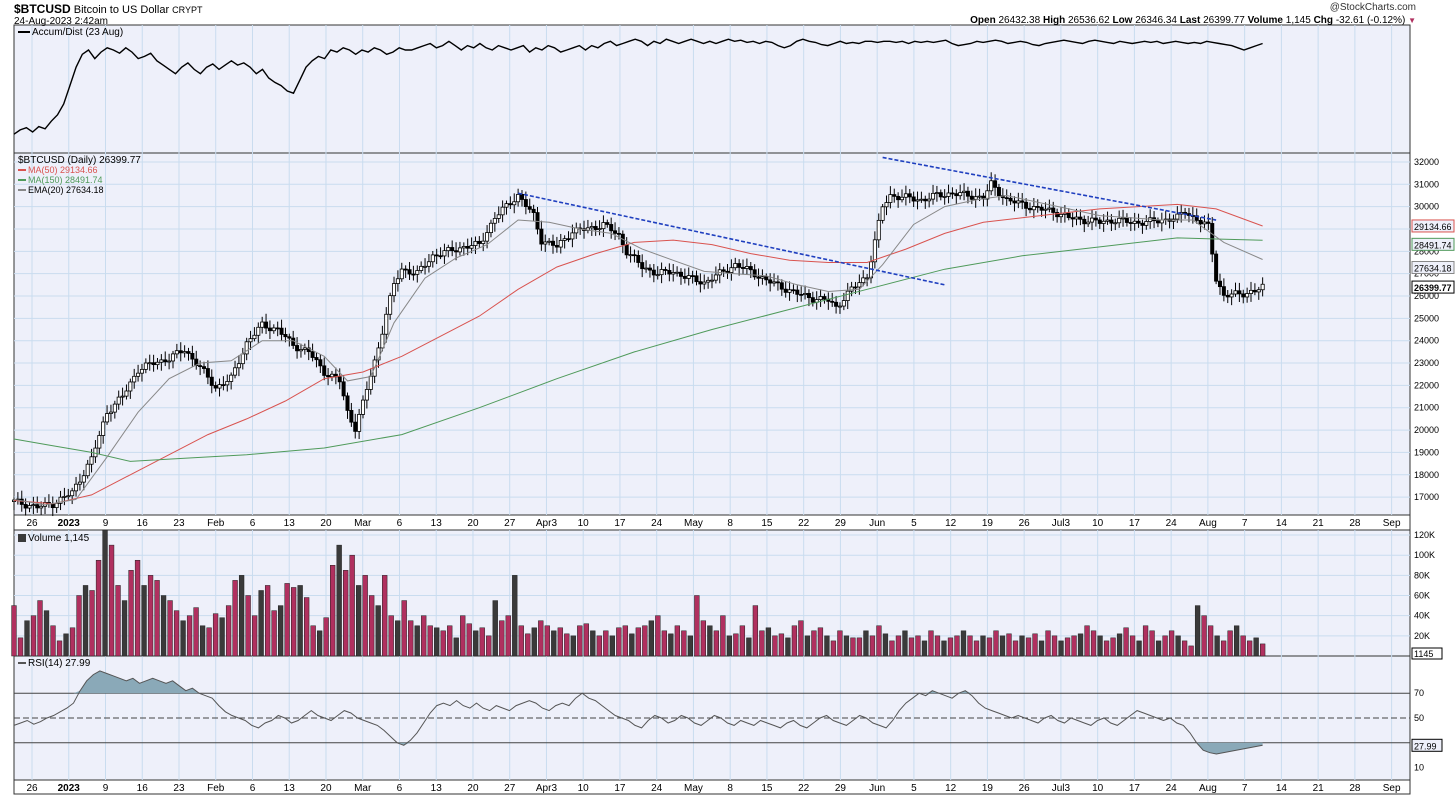 The image size is (1456, 795). What do you see at coordinates (1061, 523) in the screenshot?
I see `x-tick-label: Jul3` at bounding box center [1061, 523].